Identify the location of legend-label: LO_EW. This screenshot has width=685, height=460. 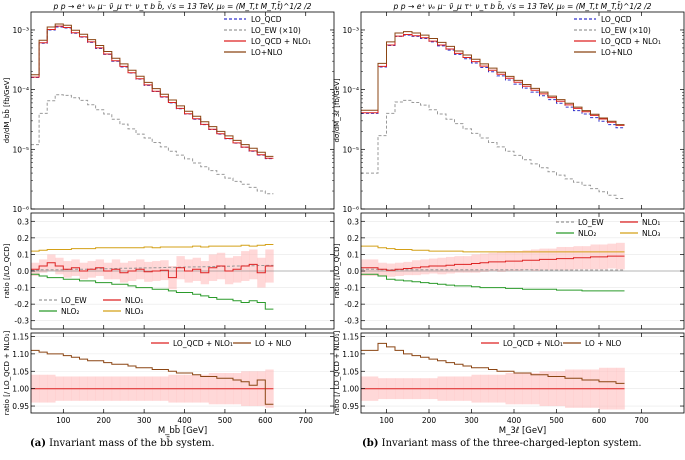
(74, 300).